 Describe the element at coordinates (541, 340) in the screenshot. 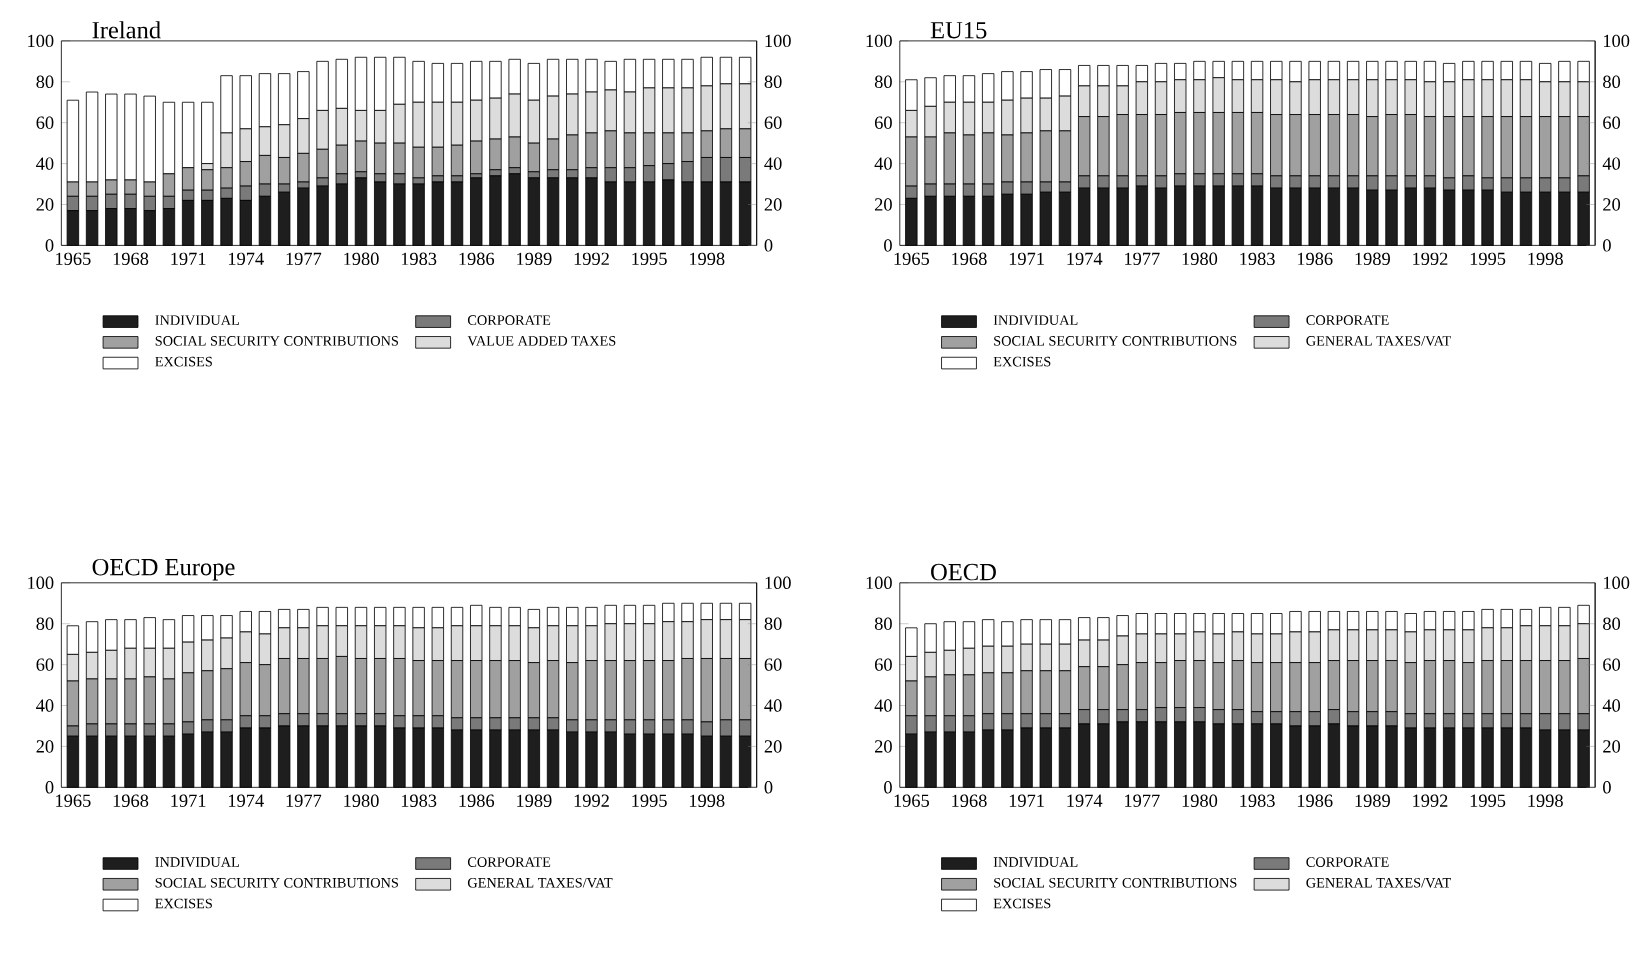

I see `legend-label: VALUE ADDED TAXES` at that location.